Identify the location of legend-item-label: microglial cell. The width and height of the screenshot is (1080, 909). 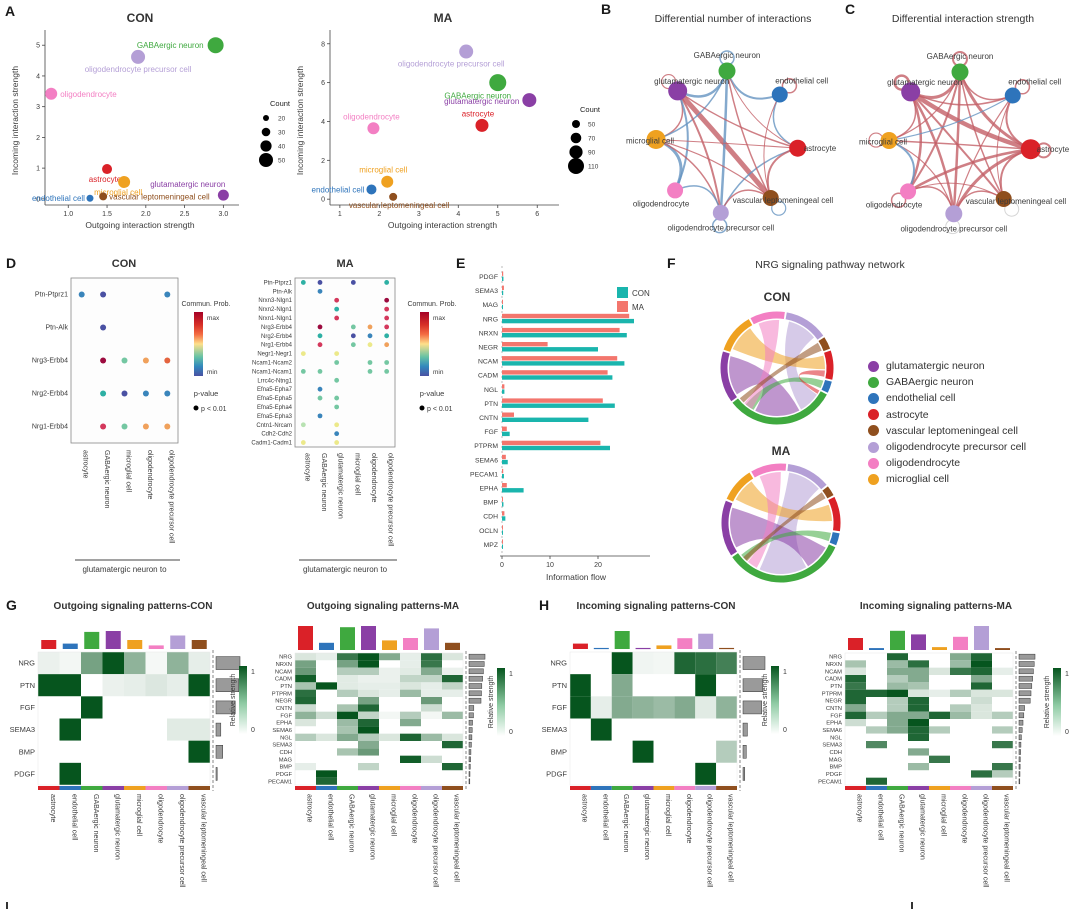
(918, 479).